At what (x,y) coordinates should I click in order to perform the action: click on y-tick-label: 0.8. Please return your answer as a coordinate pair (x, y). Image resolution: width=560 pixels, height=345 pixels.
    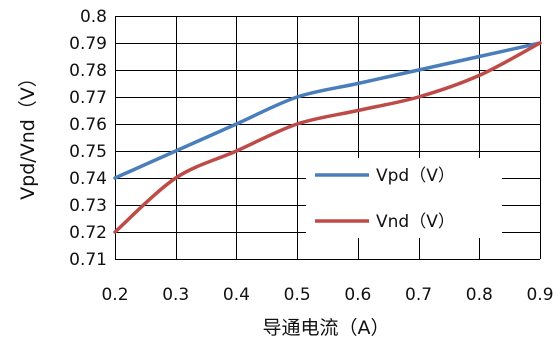
    Looking at the image, I should click on (93, 17).